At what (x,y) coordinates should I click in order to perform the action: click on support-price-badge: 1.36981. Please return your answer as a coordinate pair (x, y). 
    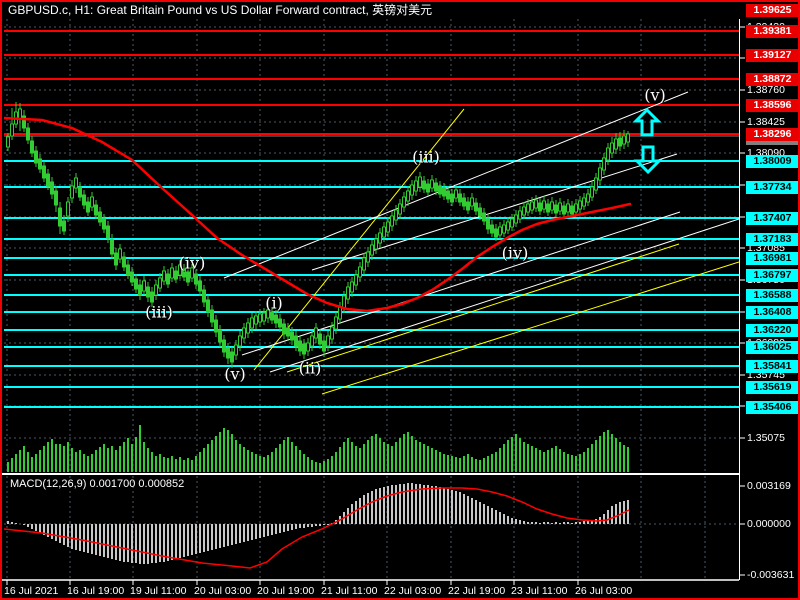
    Looking at the image, I should click on (772, 258).